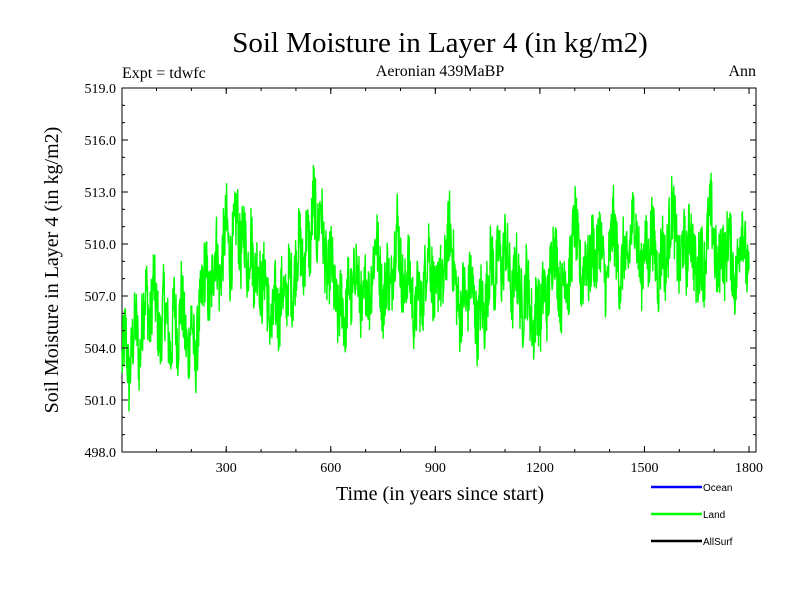 This screenshot has height=600, width=800. I want to click on legend-label-allsurf: AllSurf, so click(718, 542).